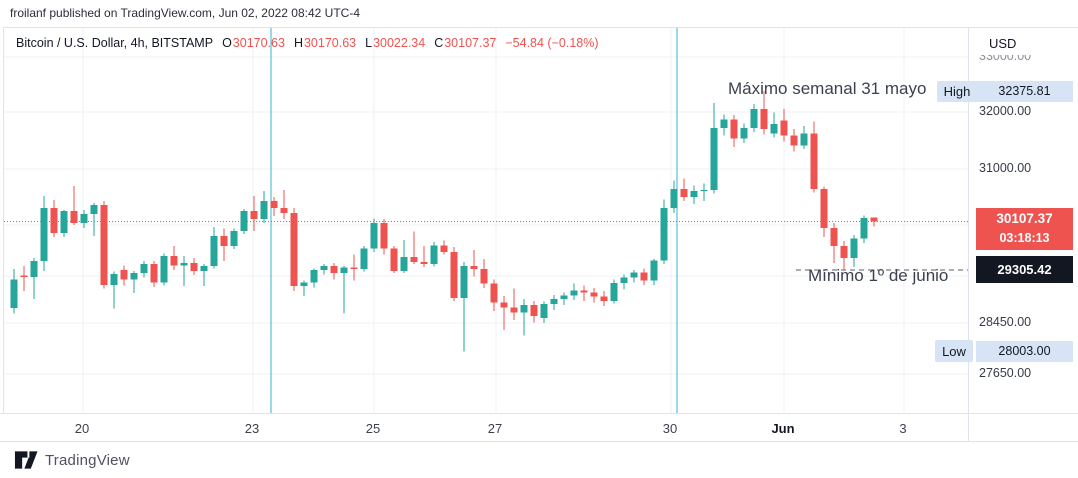 This screenshot has height=478, width=1078. Describe the element at coordinates (954, 351) in the screenshot. I see `low-badge: Low` at that location.